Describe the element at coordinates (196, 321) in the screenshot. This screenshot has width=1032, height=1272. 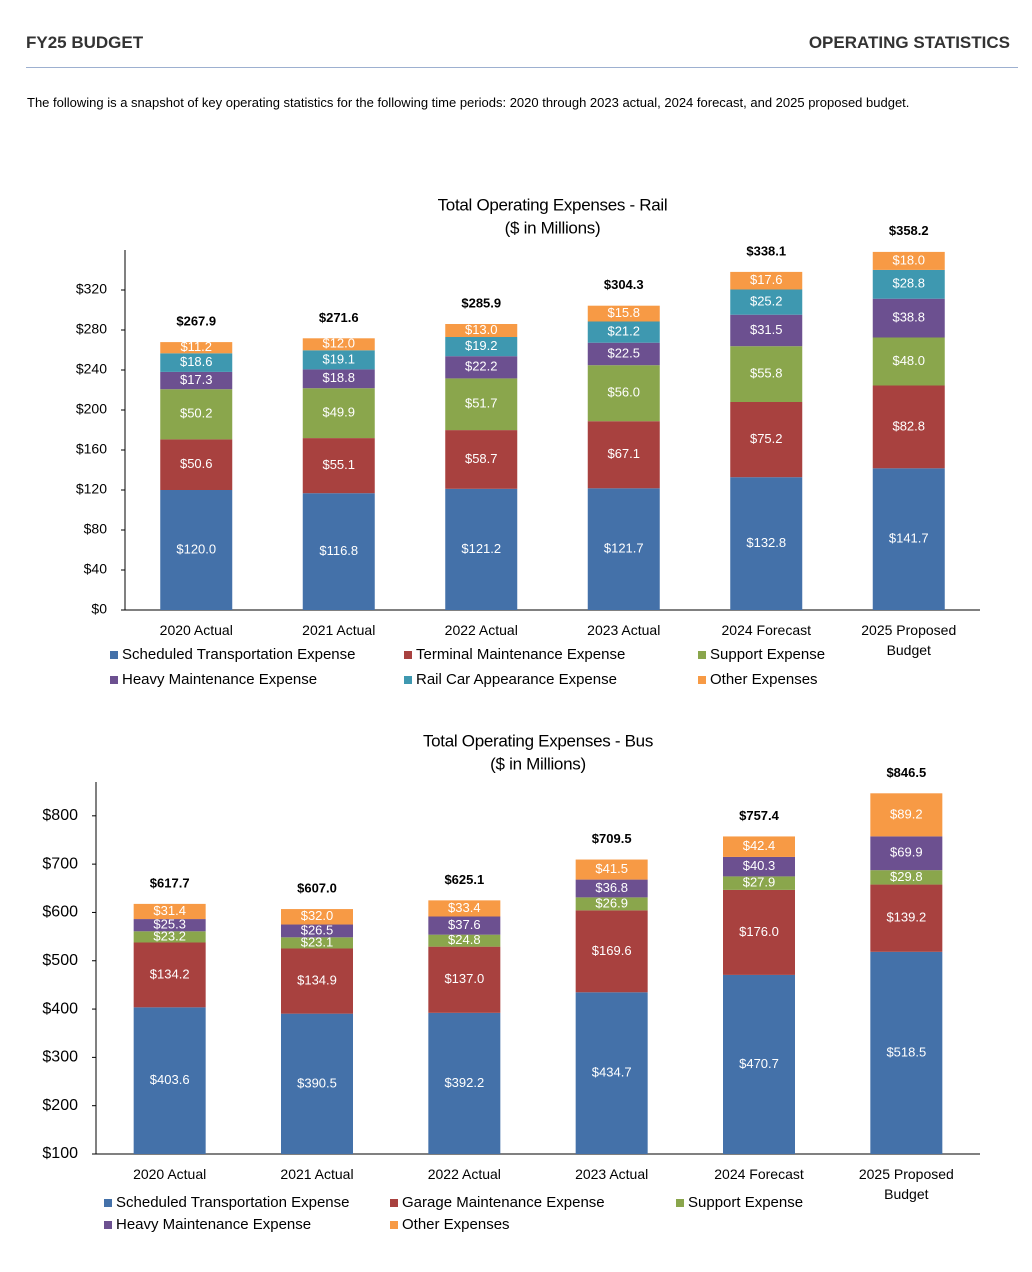
I see `total-label: $267.9` at that location.